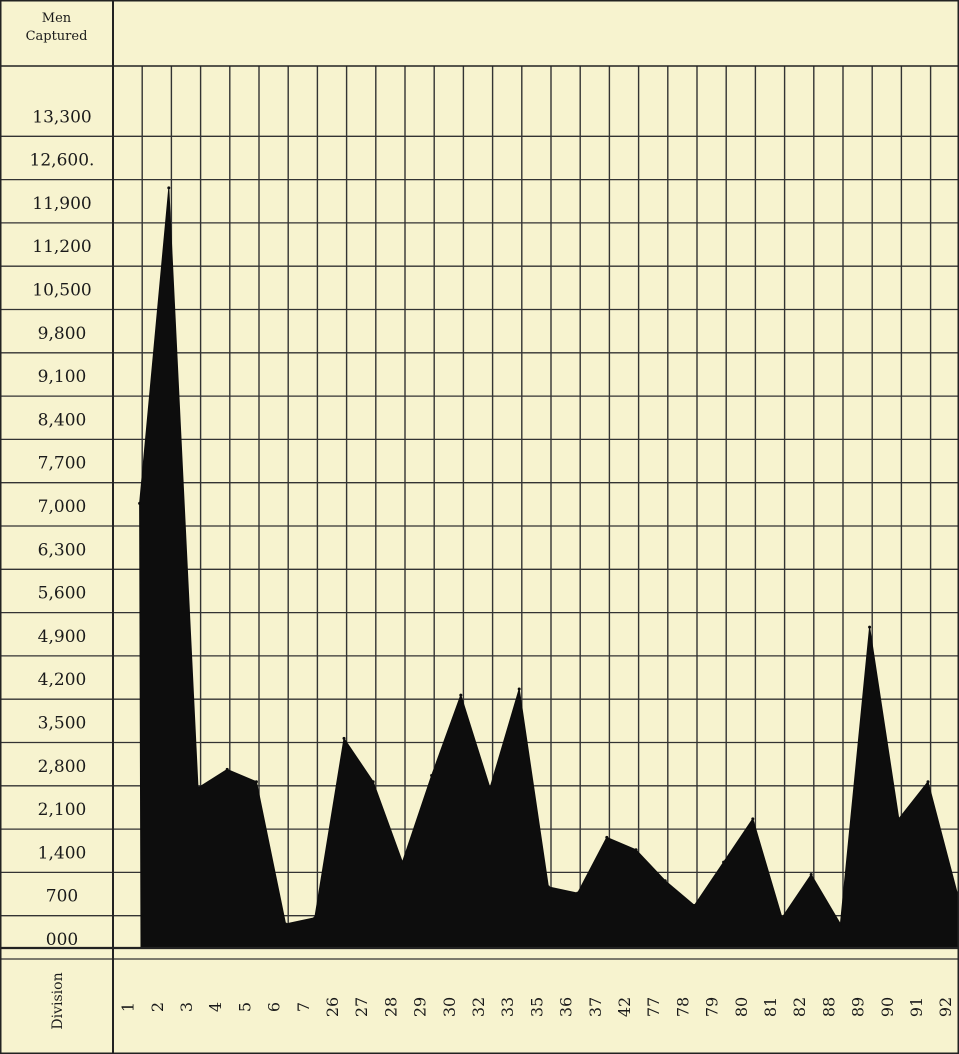  I want to click on y-tick-label: 9,800, so click(62, 334).